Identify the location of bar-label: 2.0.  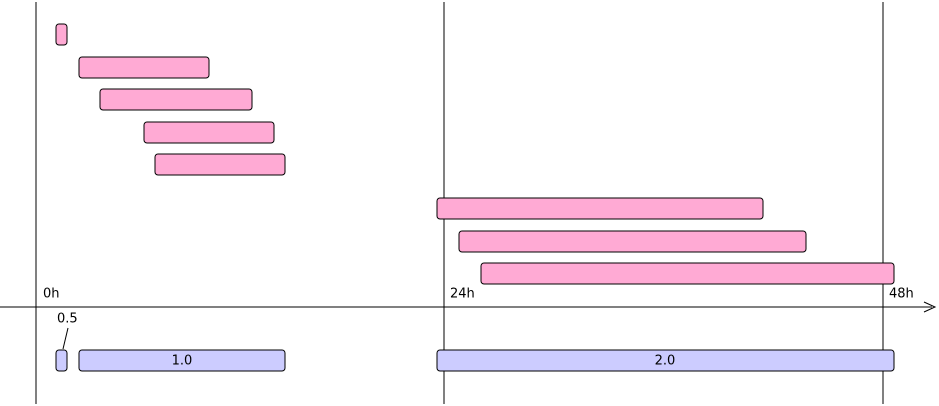
(665, 361).